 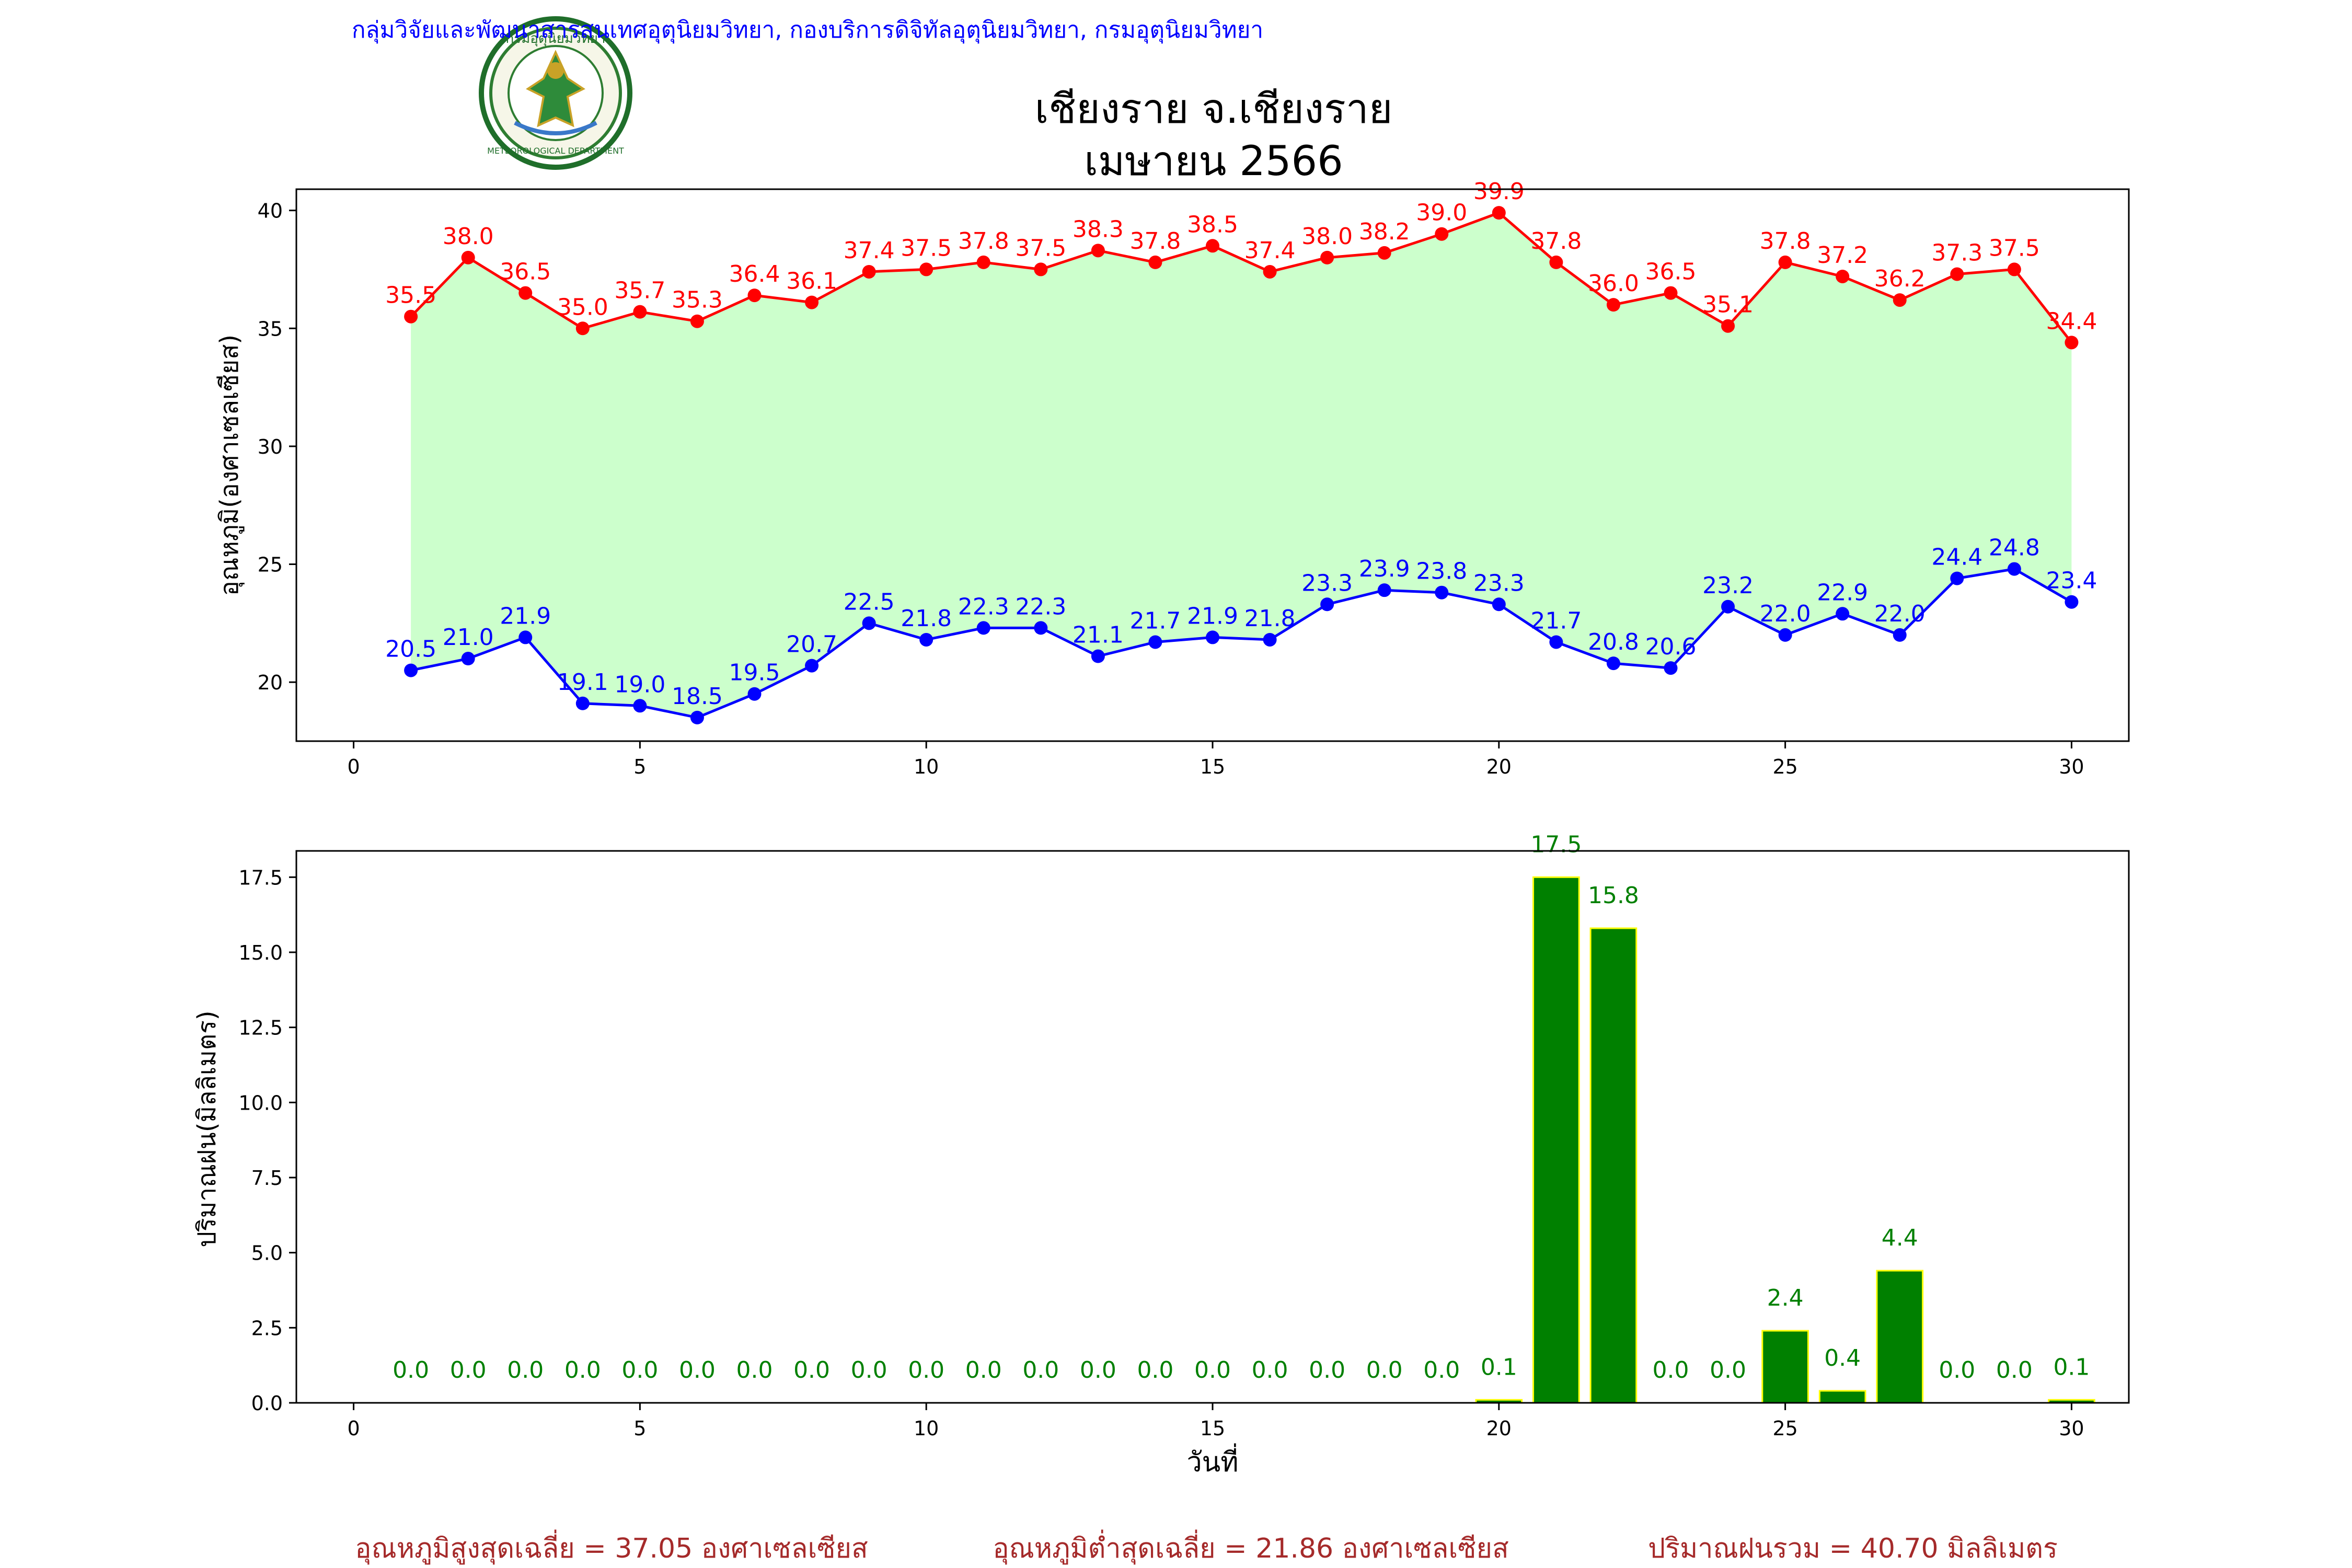 What do you see at coordinates (1213, 161) in the screenshot?
I see `chart-title-line2: เมษายน 2566` at bounding box center [1213, 161].